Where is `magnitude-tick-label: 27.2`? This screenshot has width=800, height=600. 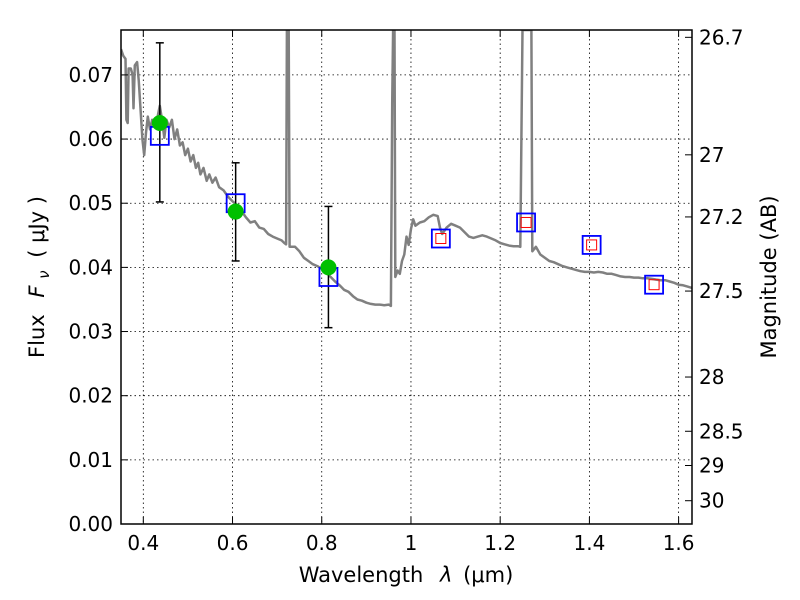
magnitude-tick-label: 27.2 is located at coordinates (721, 217).